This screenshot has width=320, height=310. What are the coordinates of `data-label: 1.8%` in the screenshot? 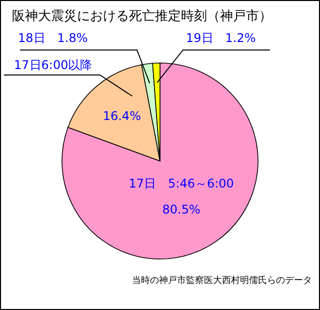 It's located at (72, 38).